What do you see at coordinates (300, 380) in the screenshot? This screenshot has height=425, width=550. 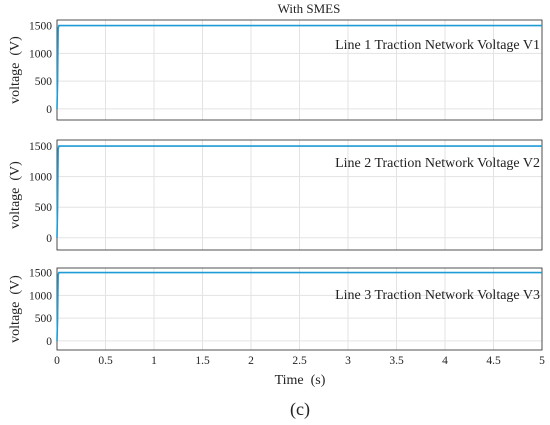 I see `x-axis-label: Time (s)` at bounding box center [300, 380].